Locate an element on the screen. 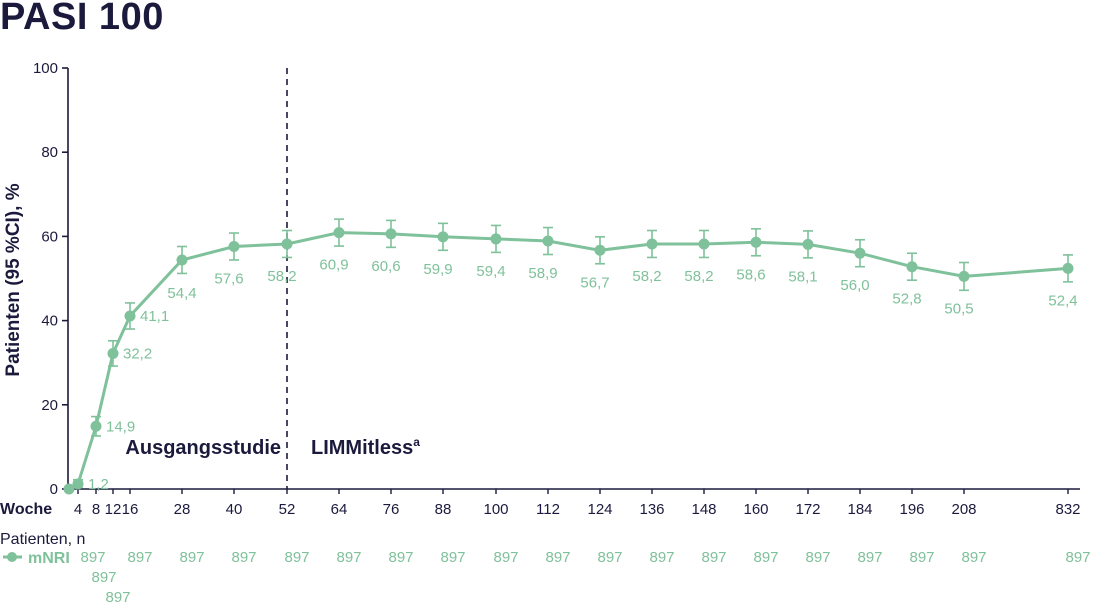  legend-marker is located at coordinates (12, 557).